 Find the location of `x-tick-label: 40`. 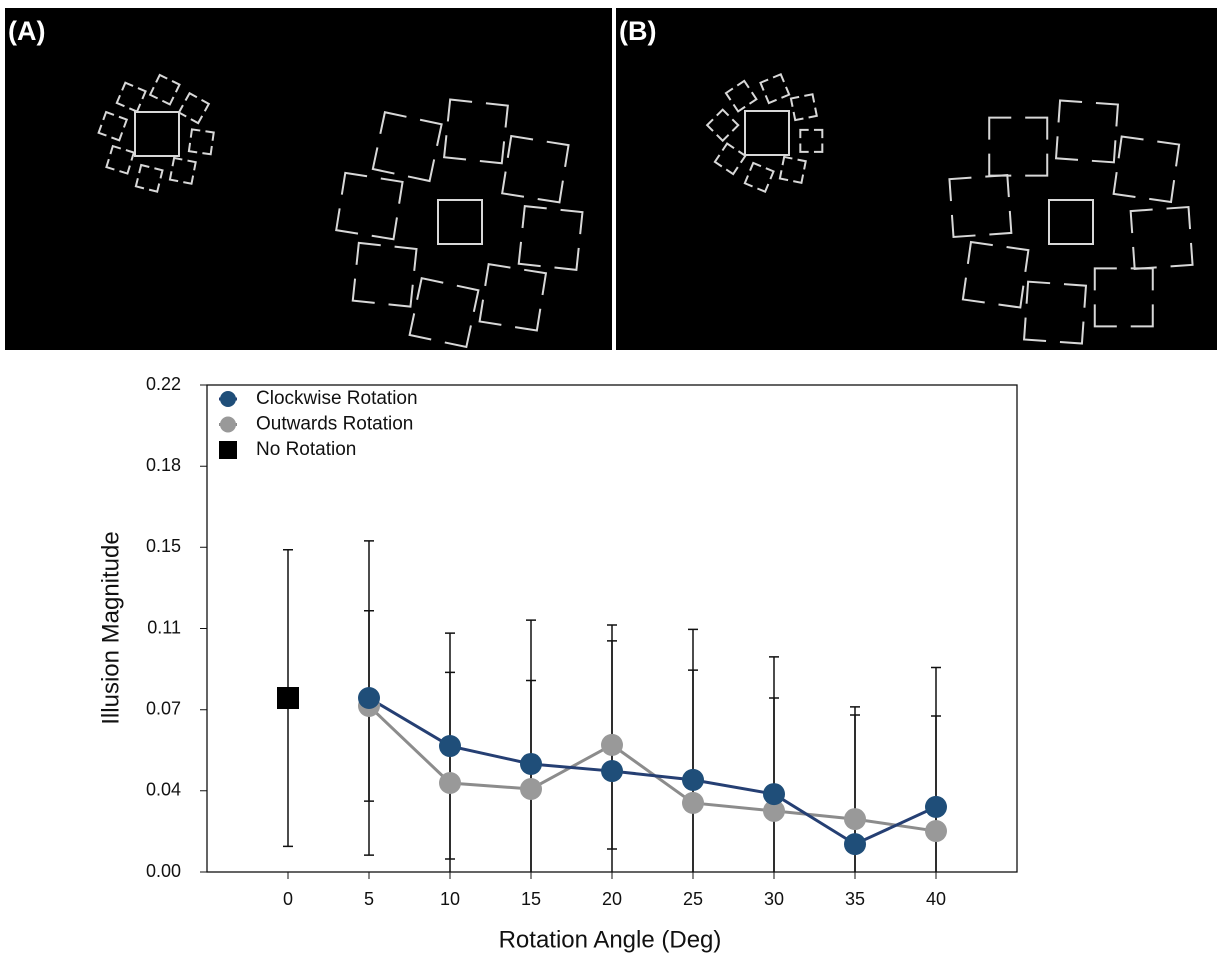

x-tick-label: 40 is located at coordinates (936, 899).